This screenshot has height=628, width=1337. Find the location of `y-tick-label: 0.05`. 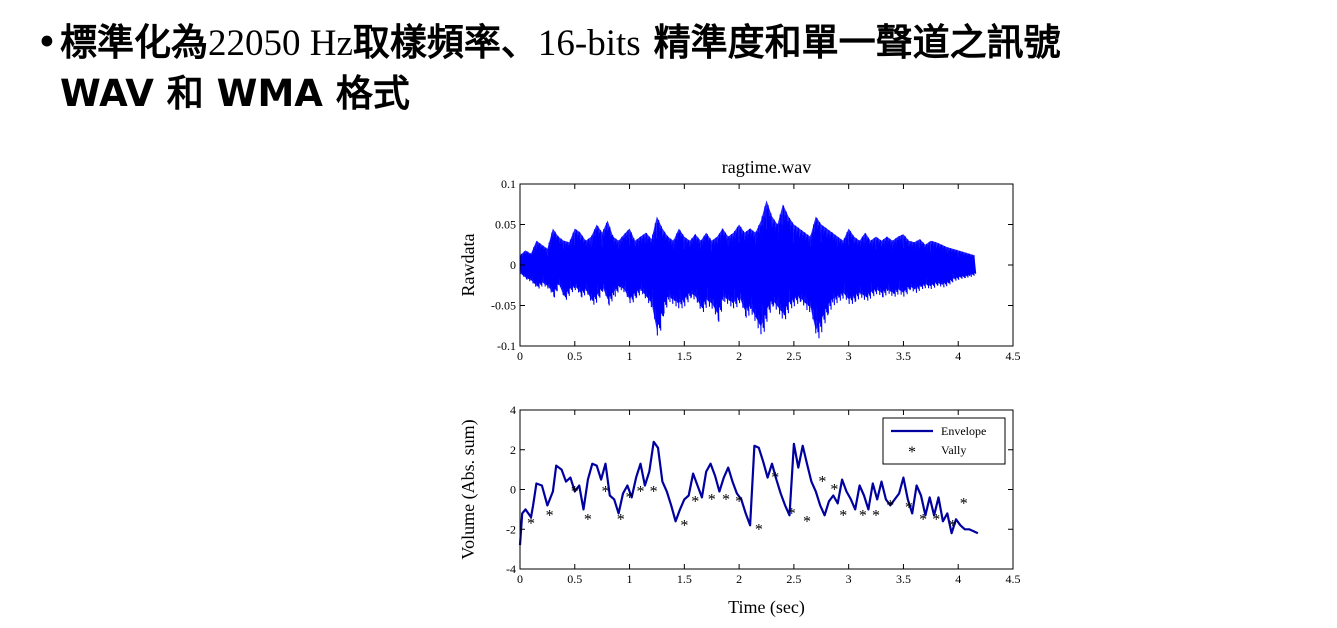

y-tick-label: 0.05 is located at coordinates (505, 225).